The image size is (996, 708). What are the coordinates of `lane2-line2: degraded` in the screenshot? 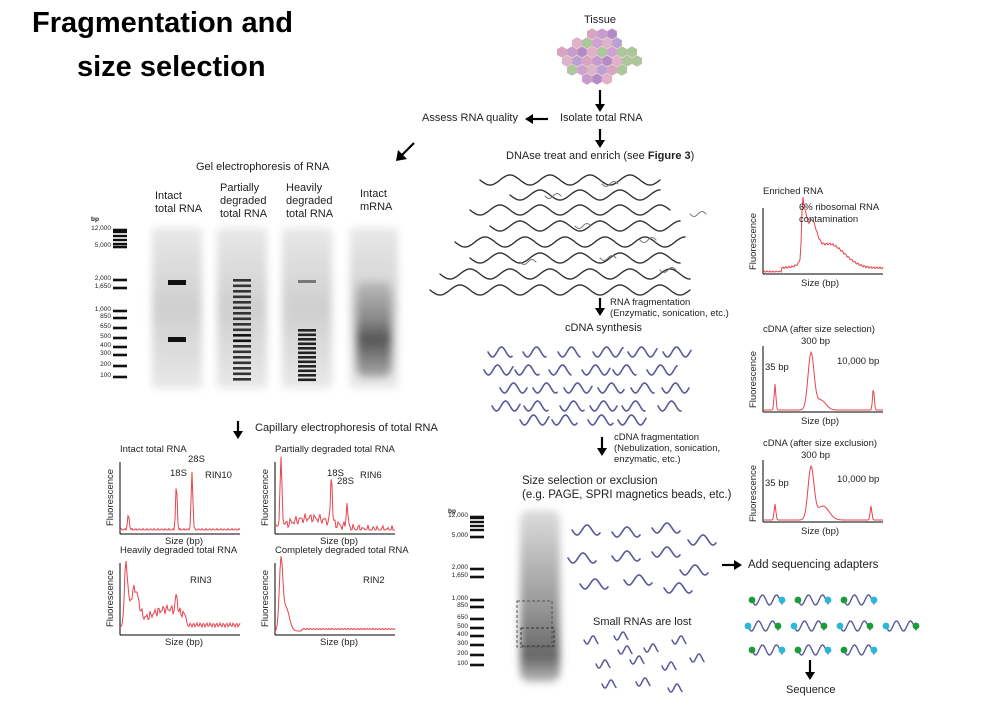 It's located at (243, 201).